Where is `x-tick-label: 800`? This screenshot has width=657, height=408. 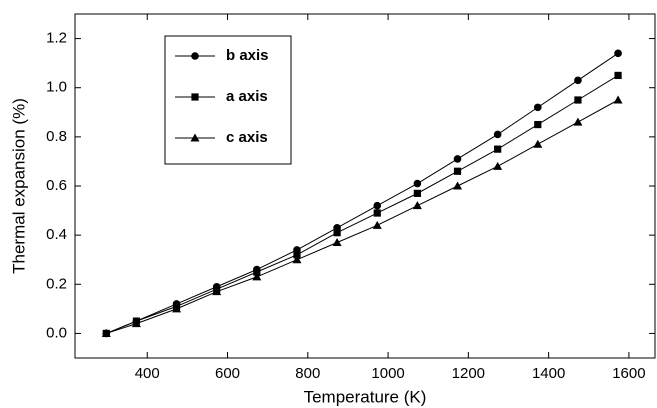
x-tick-label: 800 is located at coordinates (307, 373).